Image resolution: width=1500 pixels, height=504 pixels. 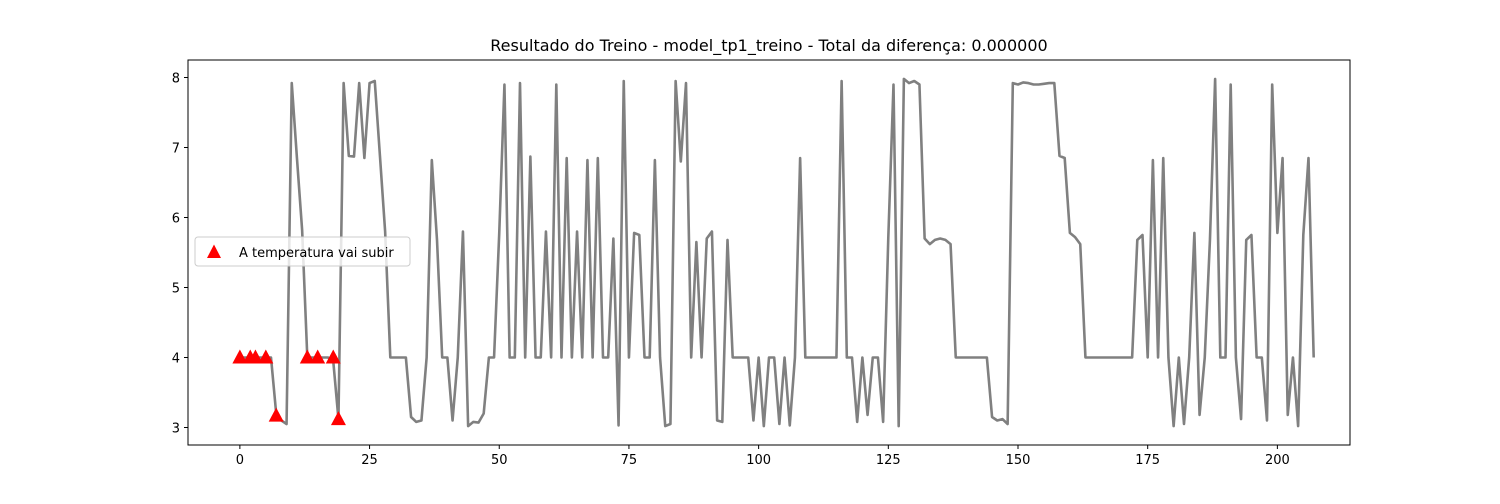 What do you see at coordinates (629, 460) in the screenshot?
I see `x-tick-label: 75` at bounding box center [629, 460].